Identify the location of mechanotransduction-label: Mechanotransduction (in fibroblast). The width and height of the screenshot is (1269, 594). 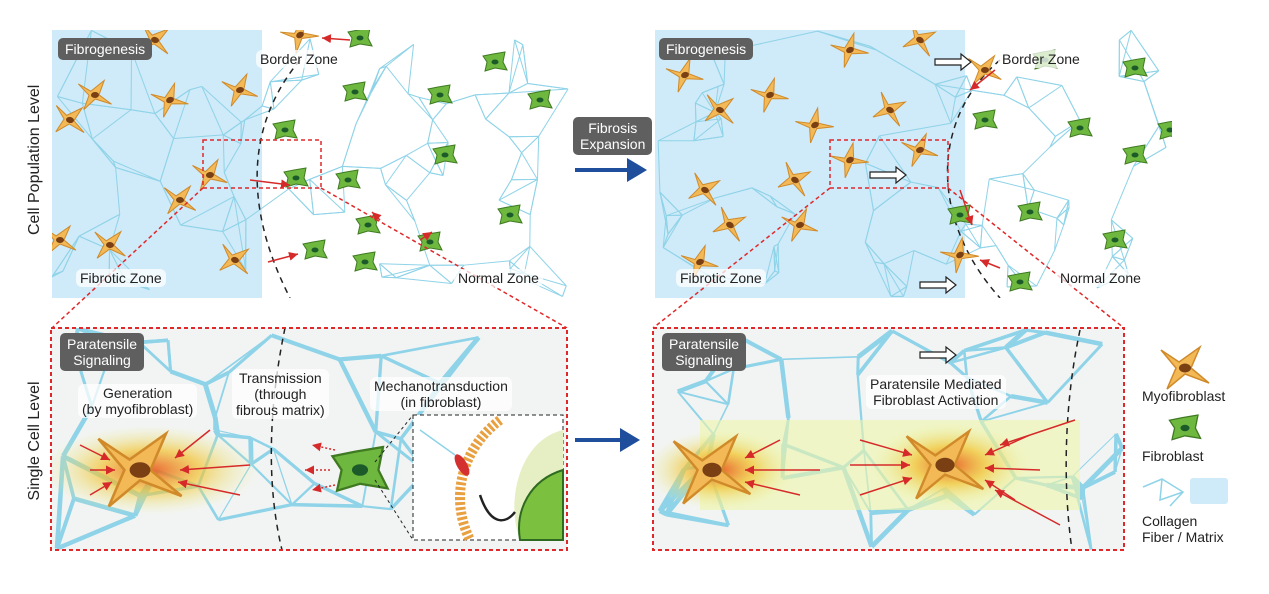
(441, 394).